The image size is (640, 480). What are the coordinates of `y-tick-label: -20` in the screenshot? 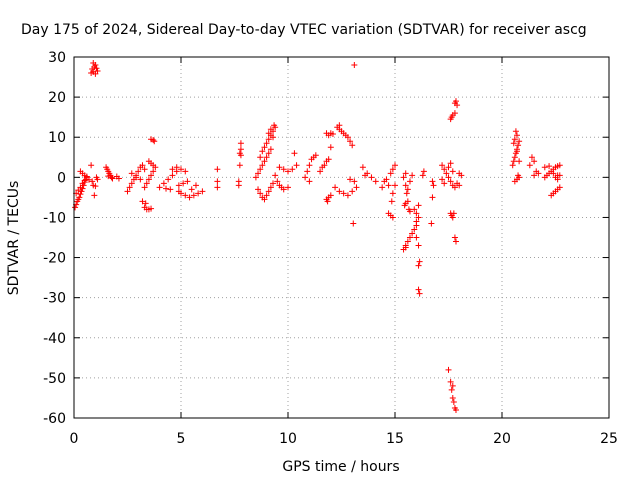 It's located at (54, 259).